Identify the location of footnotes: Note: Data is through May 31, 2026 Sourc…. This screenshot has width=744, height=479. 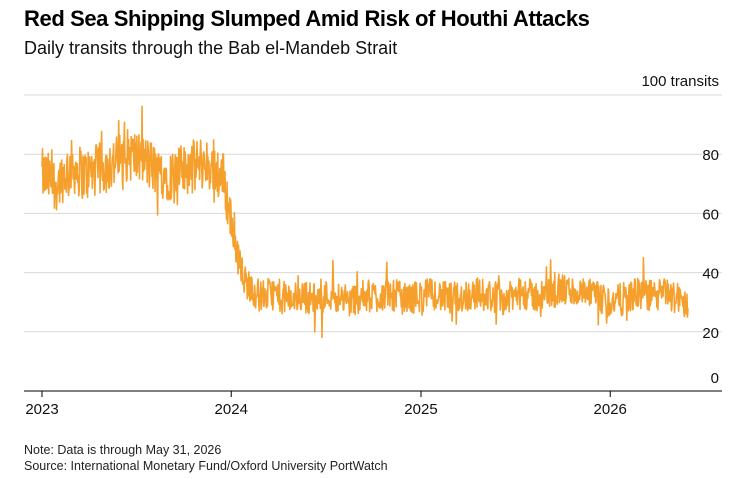
(206, 458).